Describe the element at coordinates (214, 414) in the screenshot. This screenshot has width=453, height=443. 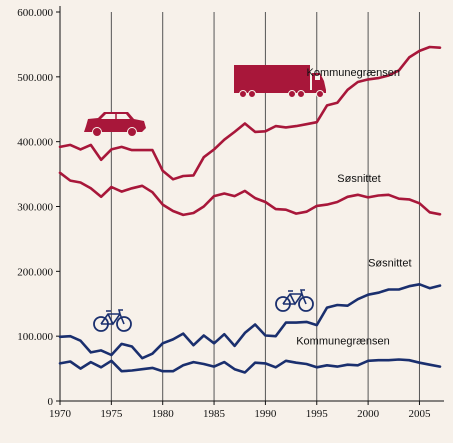
I see `x-tick-label: 1985` at that location.